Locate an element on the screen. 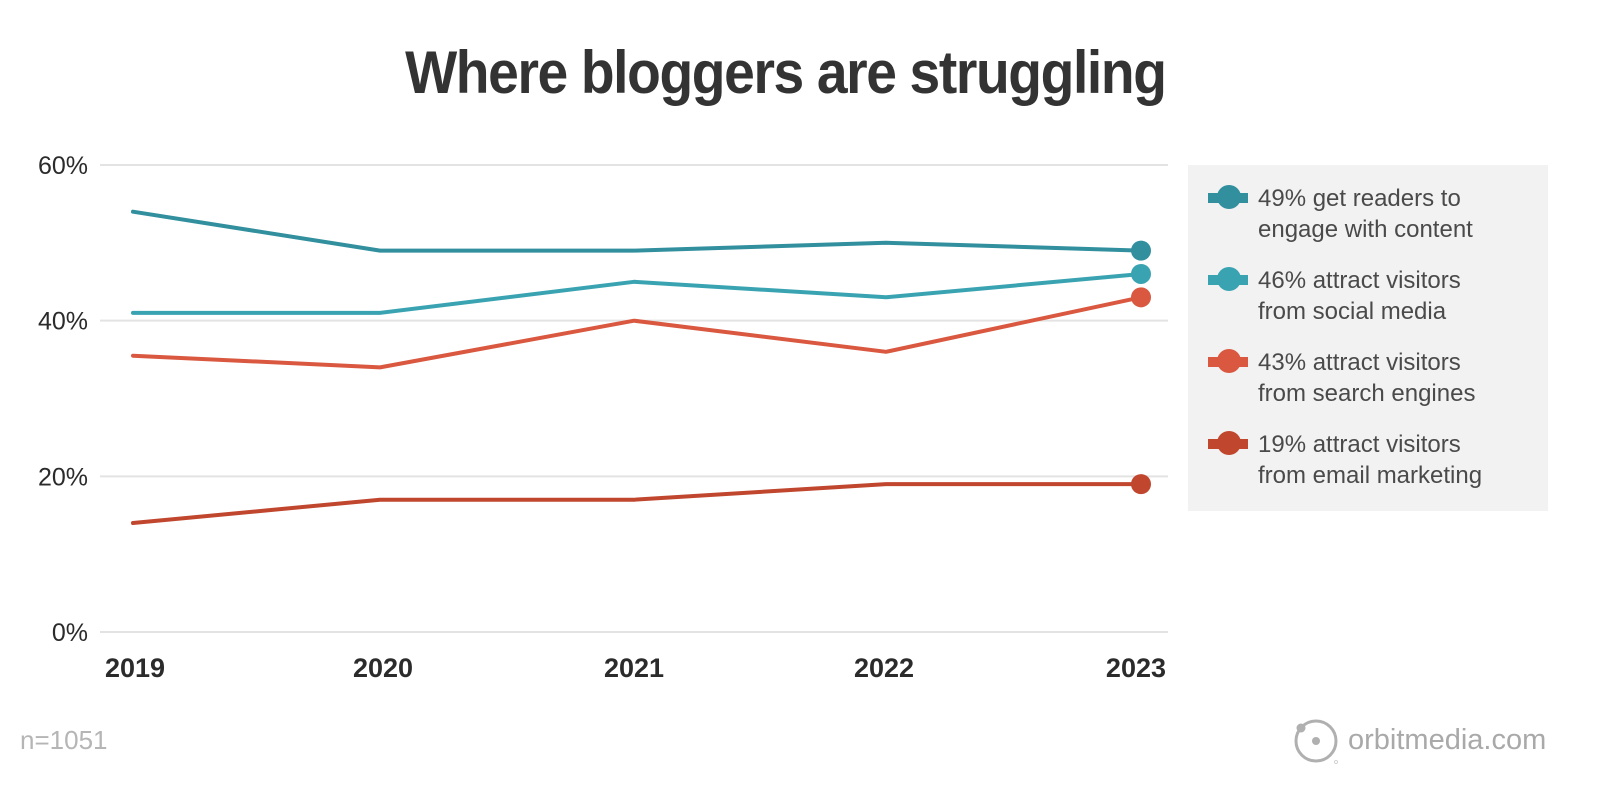  y-tick-label: 40% is located at coordinates (63, 322).